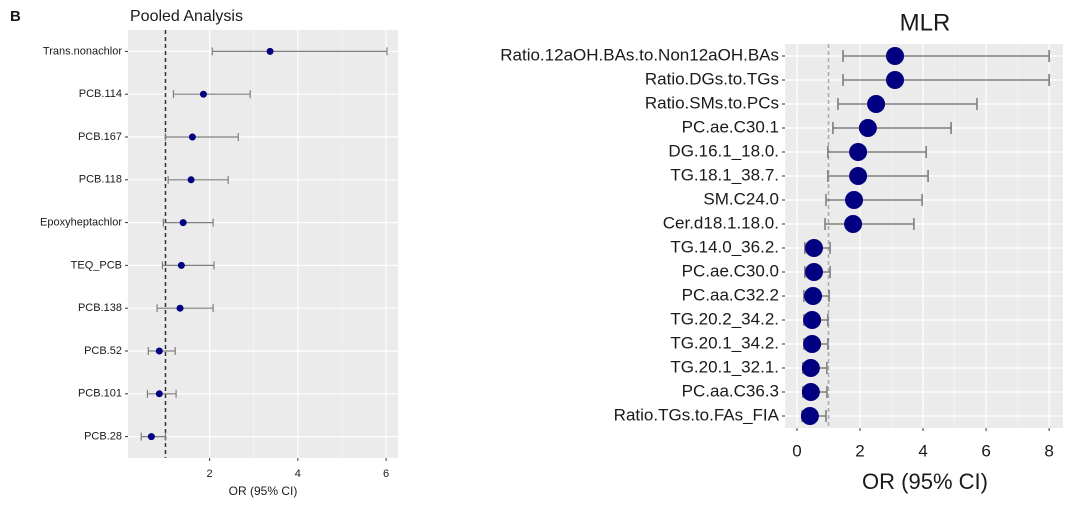 The height and width of the screenshot is (508, 1080). I want to click on y-tick-label: Trans.nonachlor, so click(82, 51).